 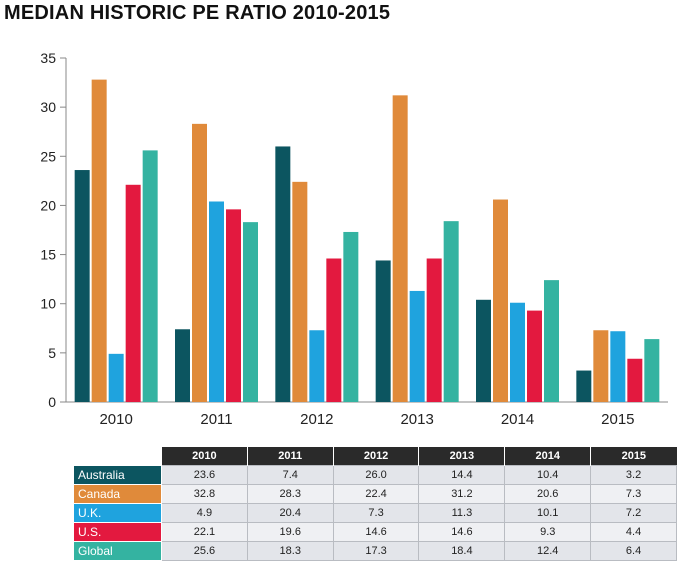 I want to click on bar-uk-2013, so click(x=417, y=346).